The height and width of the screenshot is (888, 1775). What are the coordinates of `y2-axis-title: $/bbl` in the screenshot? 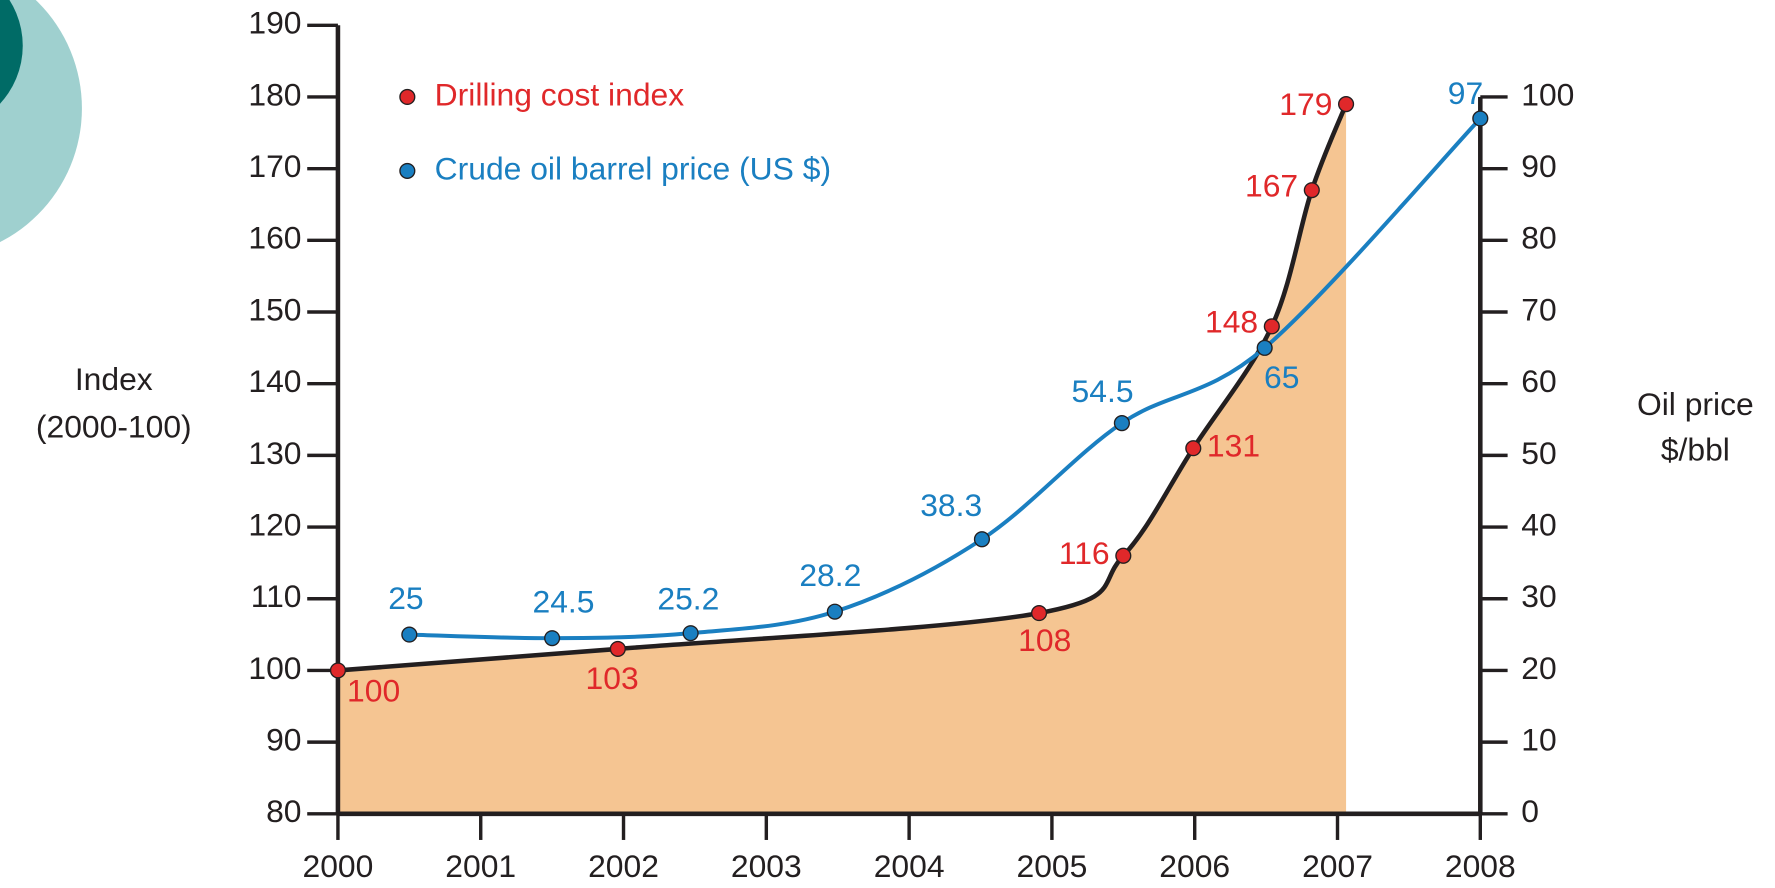 It's located at (1695, 449).